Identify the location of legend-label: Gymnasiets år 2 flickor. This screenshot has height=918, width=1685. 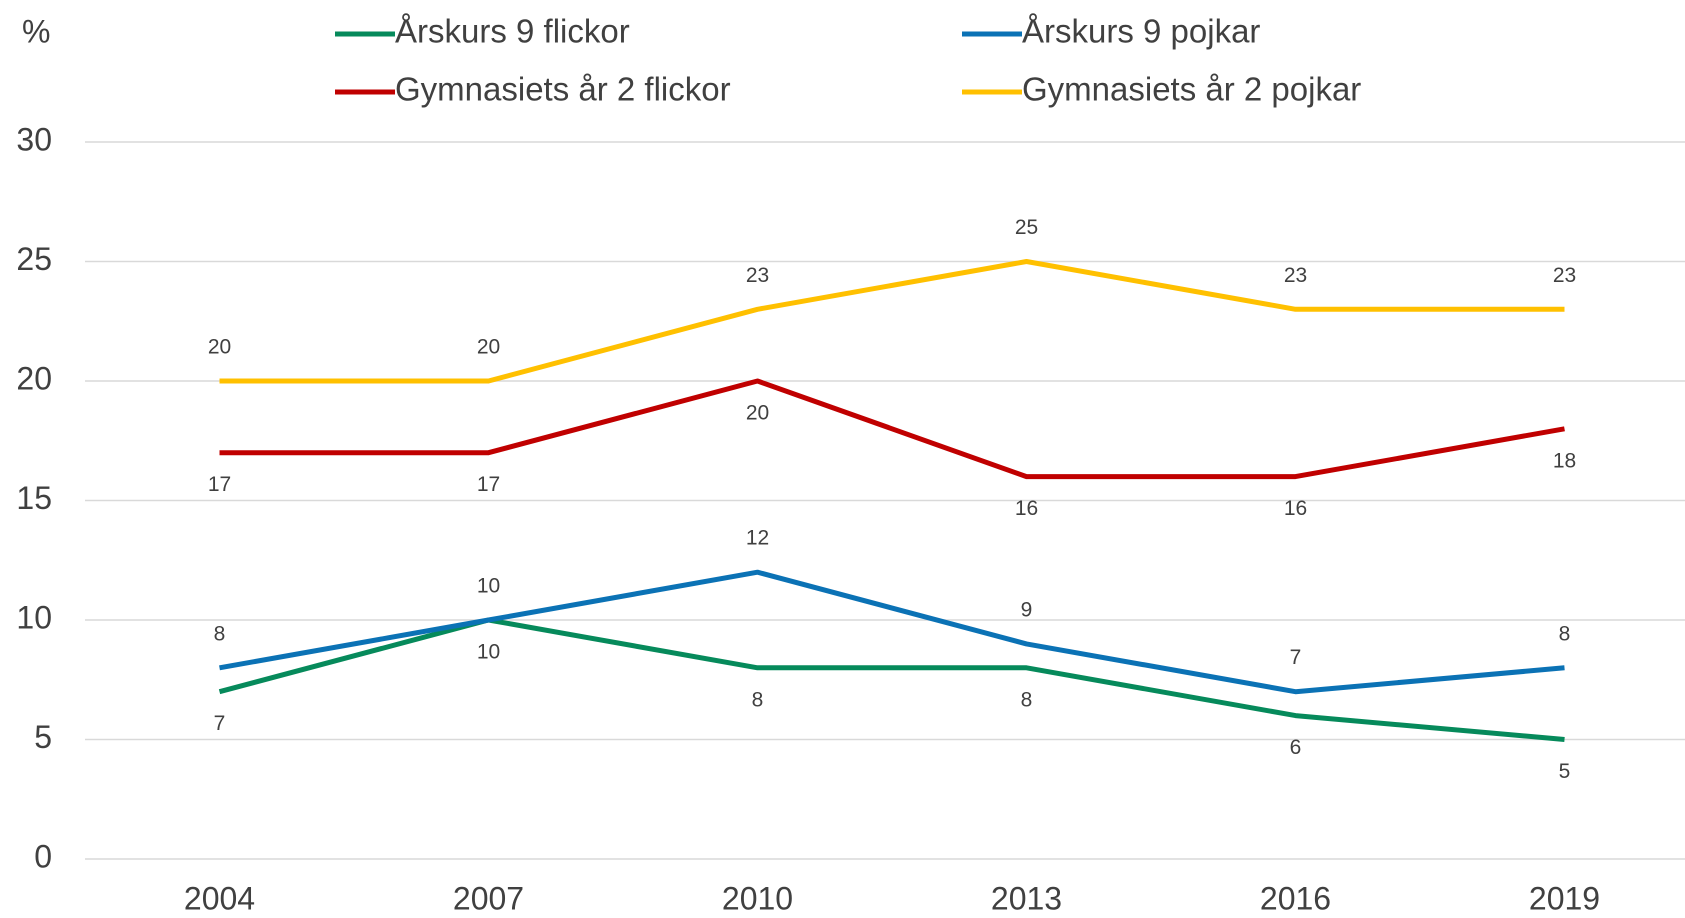
(563, 89).